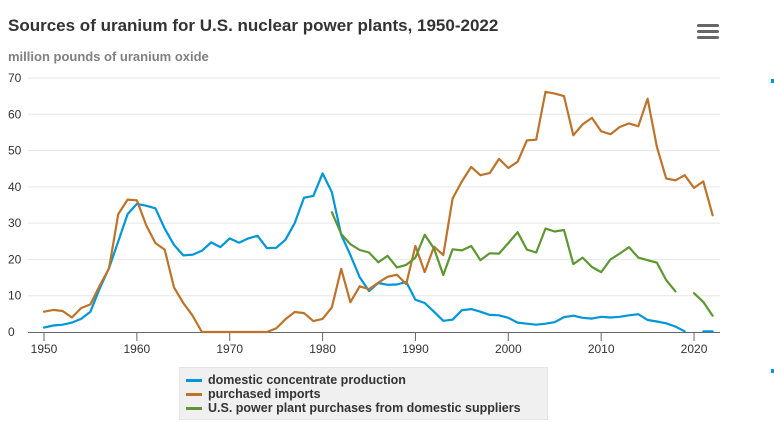  What do you see at coordinates (44, 349) in the screenshot?
I see `x-tick-label: 1950` at bounding box center [44, 349].